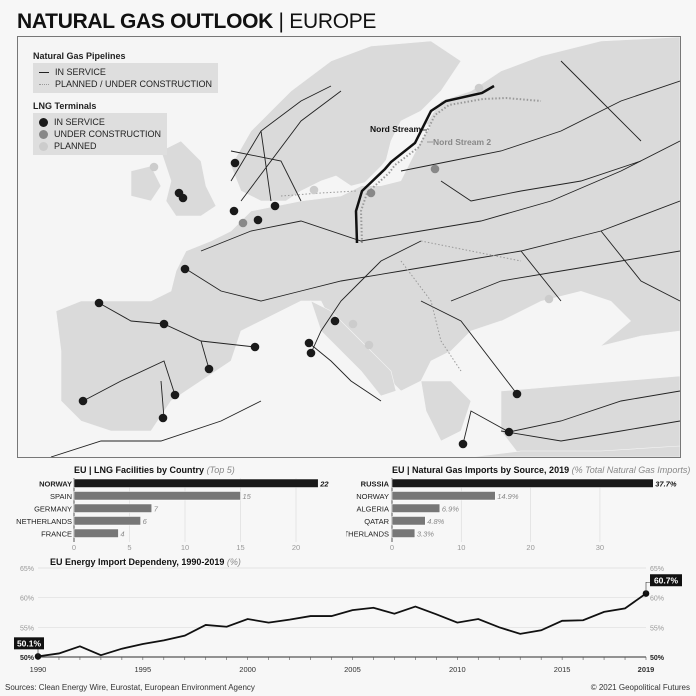 The height and width of the screenshot is (696, 696). What do you see at coordinates (666, 484) in the screenshot?
I see `value-label: 37.7%` at bounding box center [666, 484].